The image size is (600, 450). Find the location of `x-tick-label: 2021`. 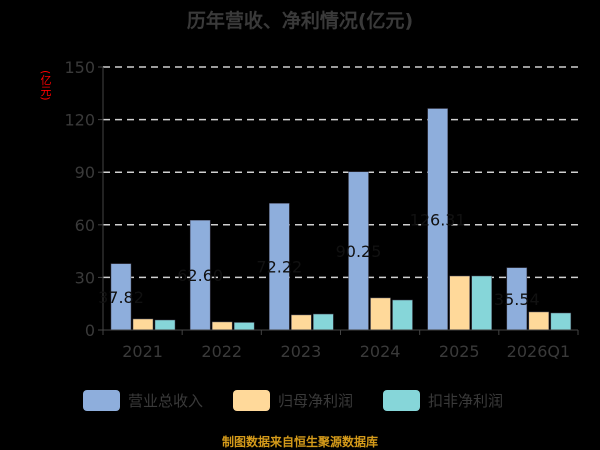

x-tick-label: 2021 is located at coordinates (142, 351).